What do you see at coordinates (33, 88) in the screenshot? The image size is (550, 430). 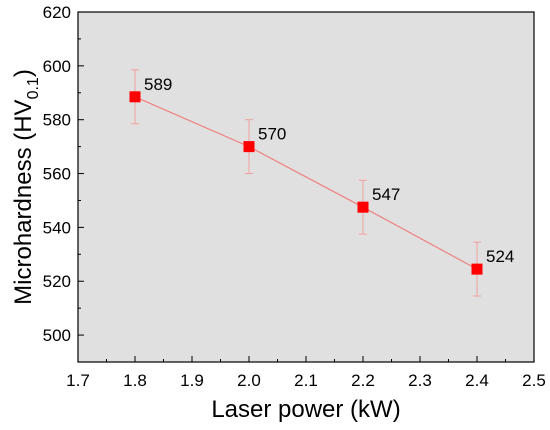 I see `y-axis-title-subscript: 0.1` at bounding box center [33, 88].